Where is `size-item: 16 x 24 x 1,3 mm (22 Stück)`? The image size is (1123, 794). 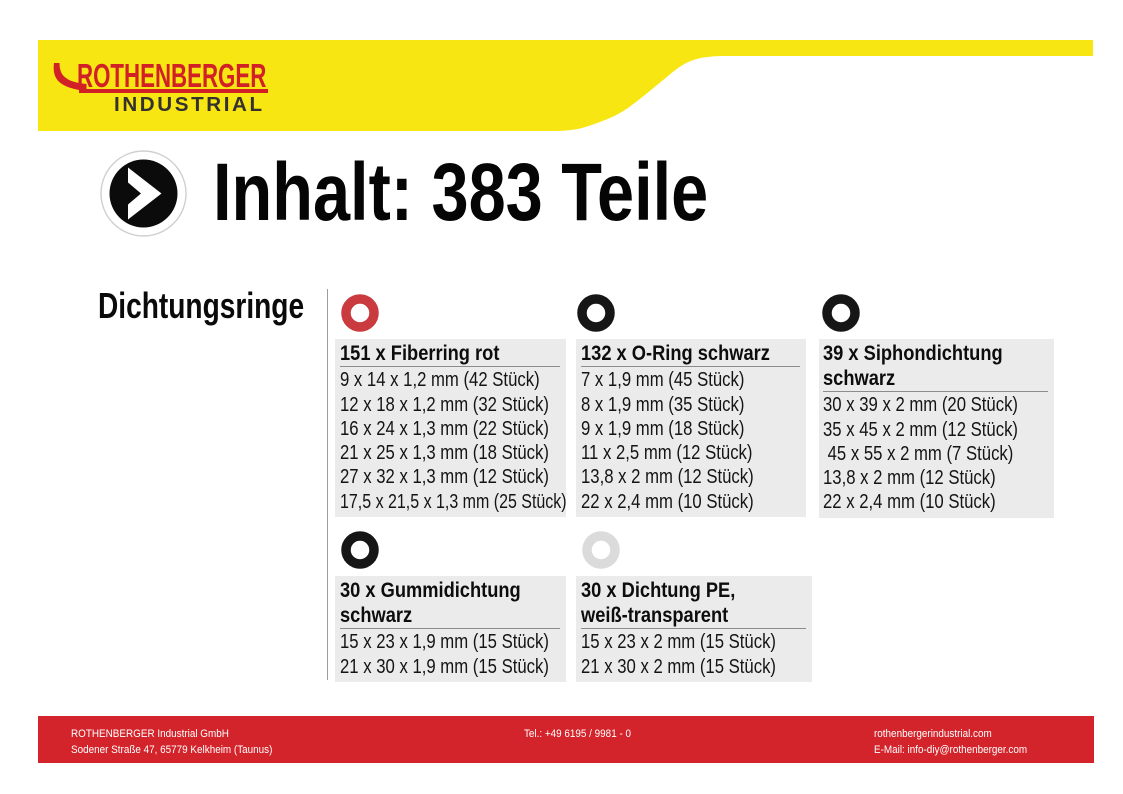
size-item: 16 x 24 x 1,3 mm (22 Stück) is located at coordinates (444, 428).